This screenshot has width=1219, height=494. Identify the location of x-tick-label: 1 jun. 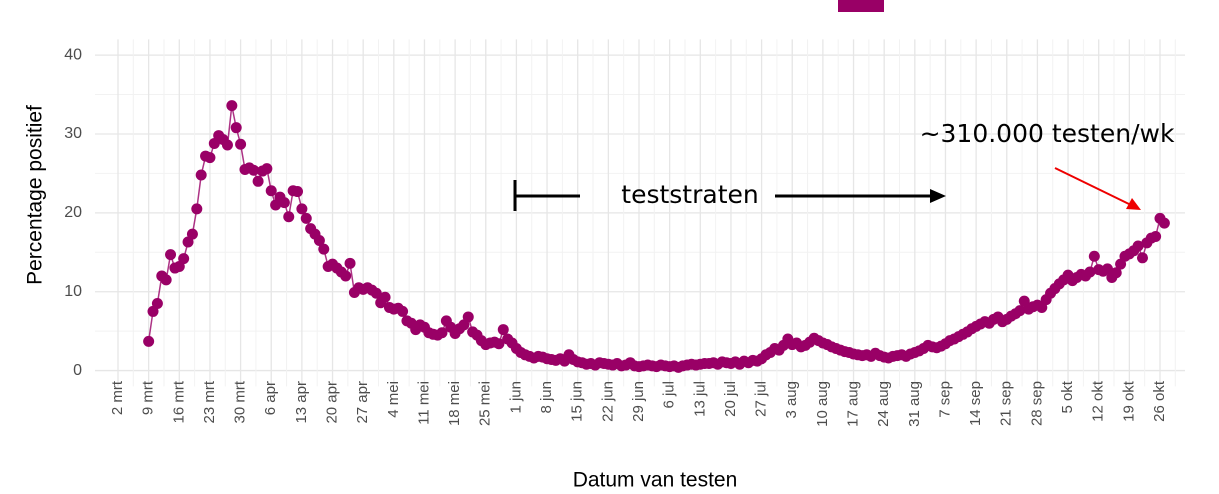
(515, 397).